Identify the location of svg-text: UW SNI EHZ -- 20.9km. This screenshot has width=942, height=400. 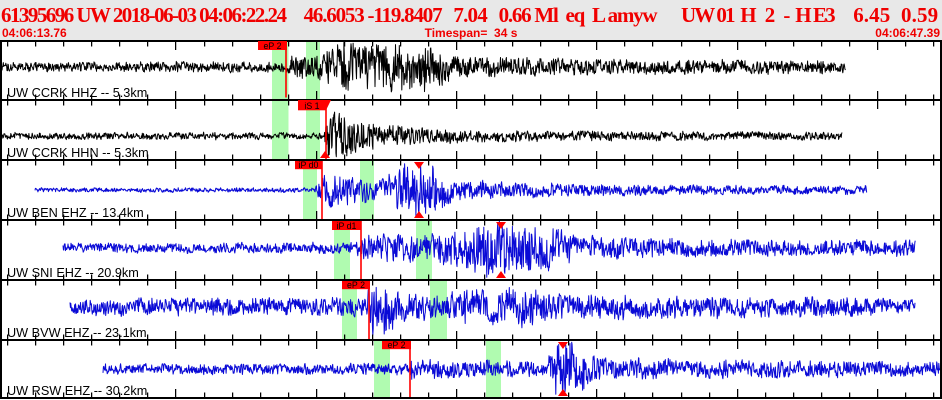
(73, 273).